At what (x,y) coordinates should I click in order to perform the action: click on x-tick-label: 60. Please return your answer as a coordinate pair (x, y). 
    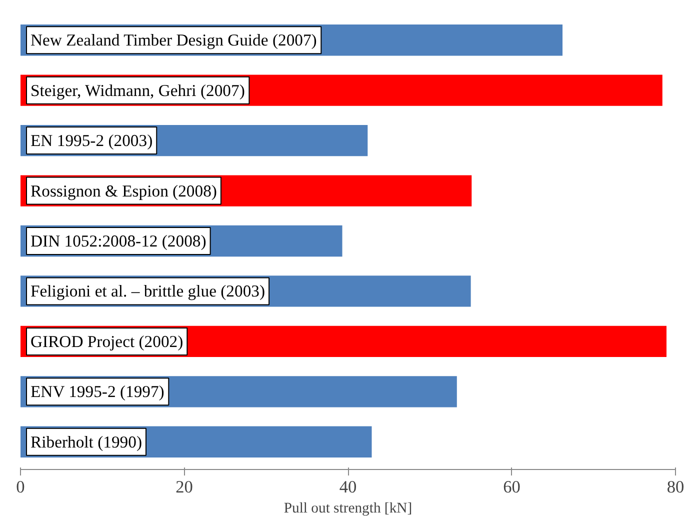
    Looking at the image, I should click on (511, 487).